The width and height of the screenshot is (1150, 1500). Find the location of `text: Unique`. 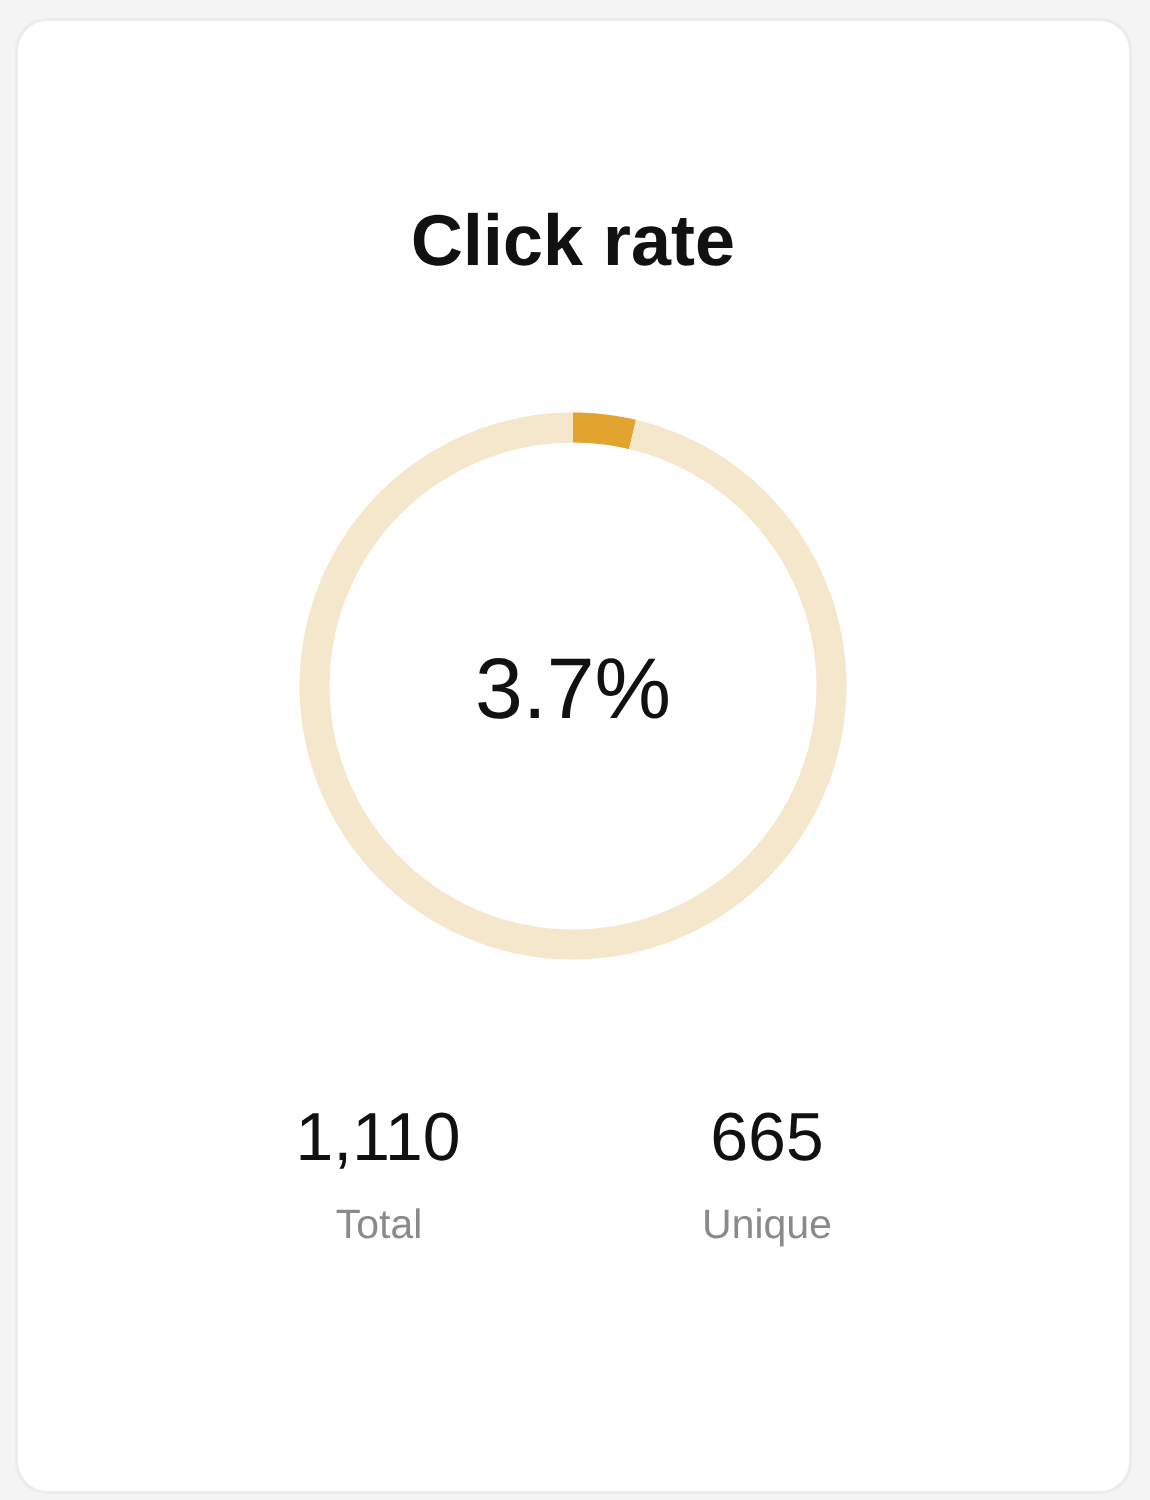

text: Unique is located at coordinates (768, 1227).